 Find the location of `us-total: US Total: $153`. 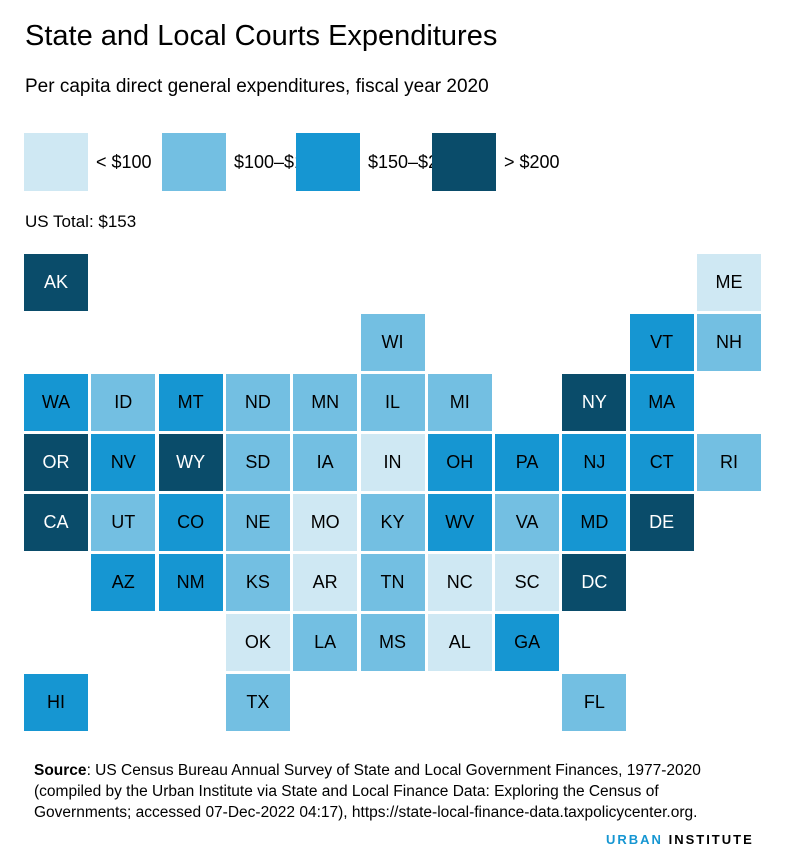

us-total: US Total: $153 is located at coordinates (81, 221).